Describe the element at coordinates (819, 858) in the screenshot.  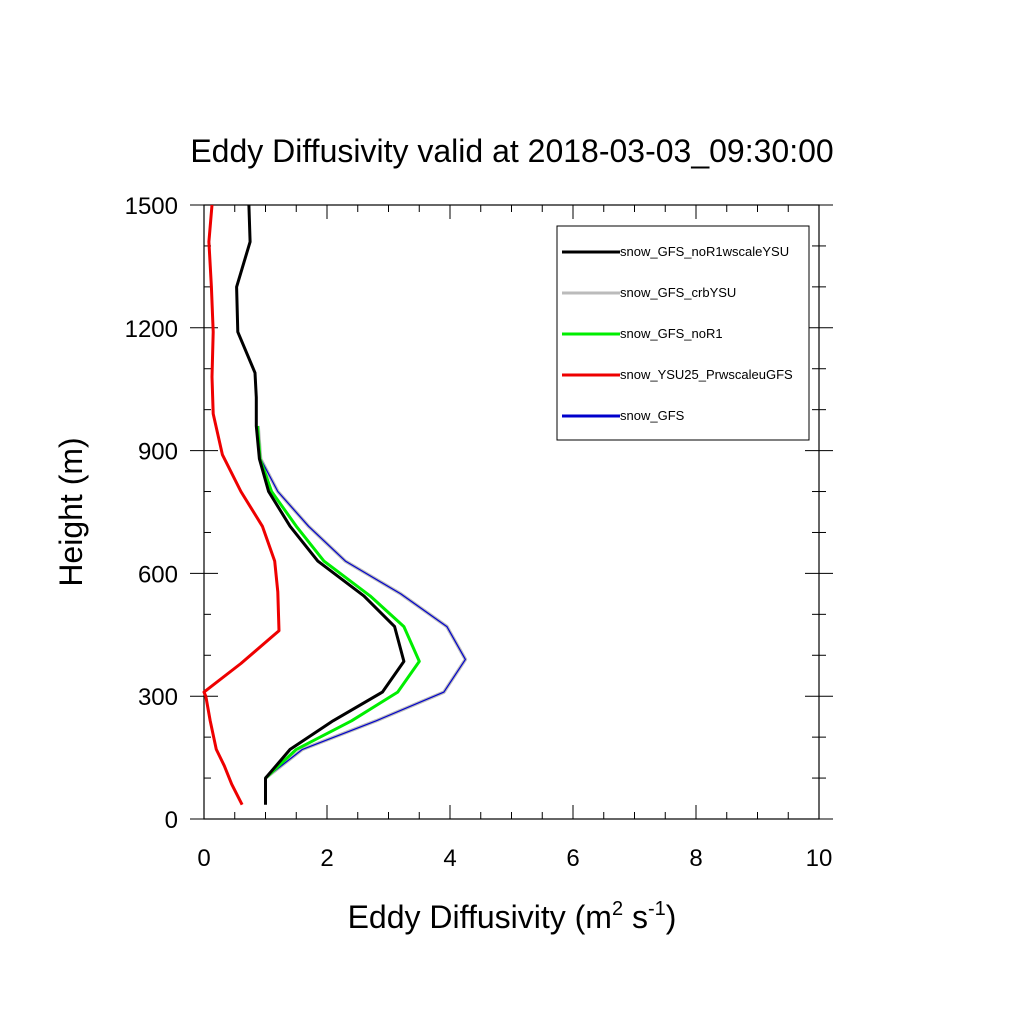
I see `x-tick-label: 10` at that location.